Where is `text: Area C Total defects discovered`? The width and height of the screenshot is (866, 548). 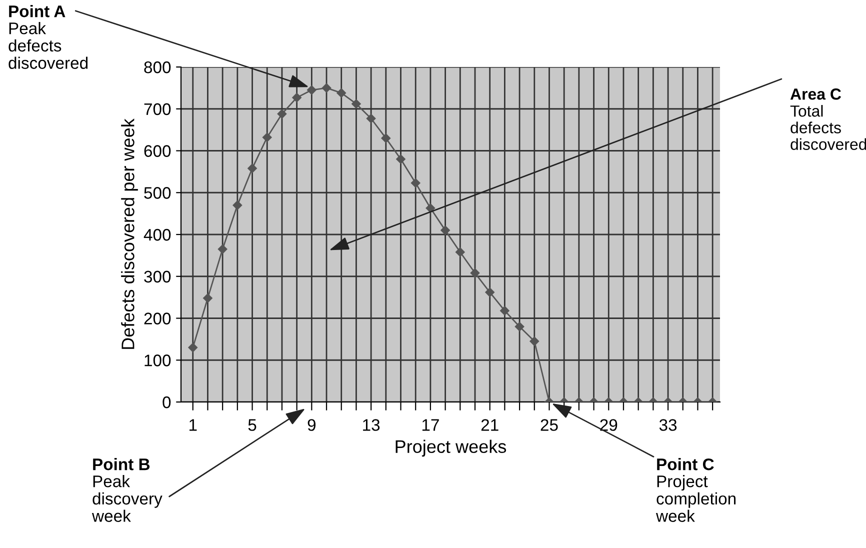
text: Area C Total defects discovered is located at coordinates (828, 119).